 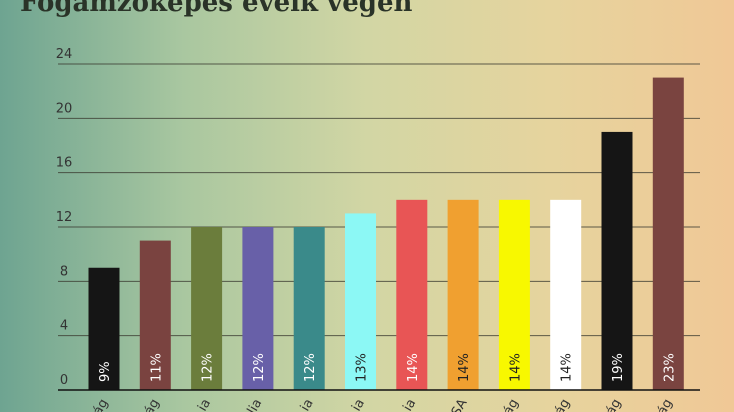 What do you see at coordinates (64, 217) in the screenshot?
I see `y-tick-label: 12` at bounding box center [64, 217].